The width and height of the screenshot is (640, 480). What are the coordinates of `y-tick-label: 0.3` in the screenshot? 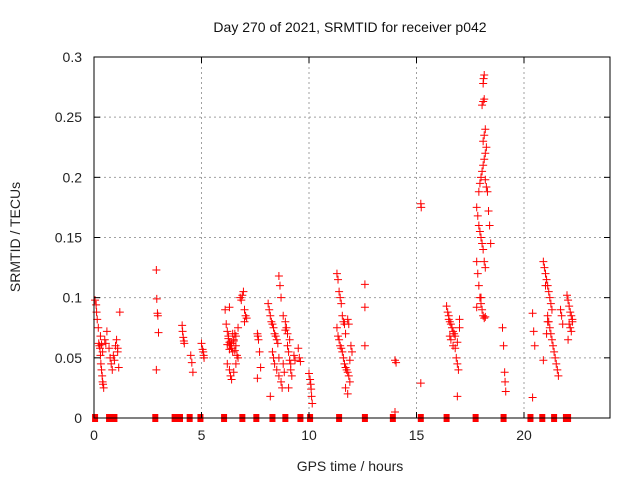 It's located at (73, 57).